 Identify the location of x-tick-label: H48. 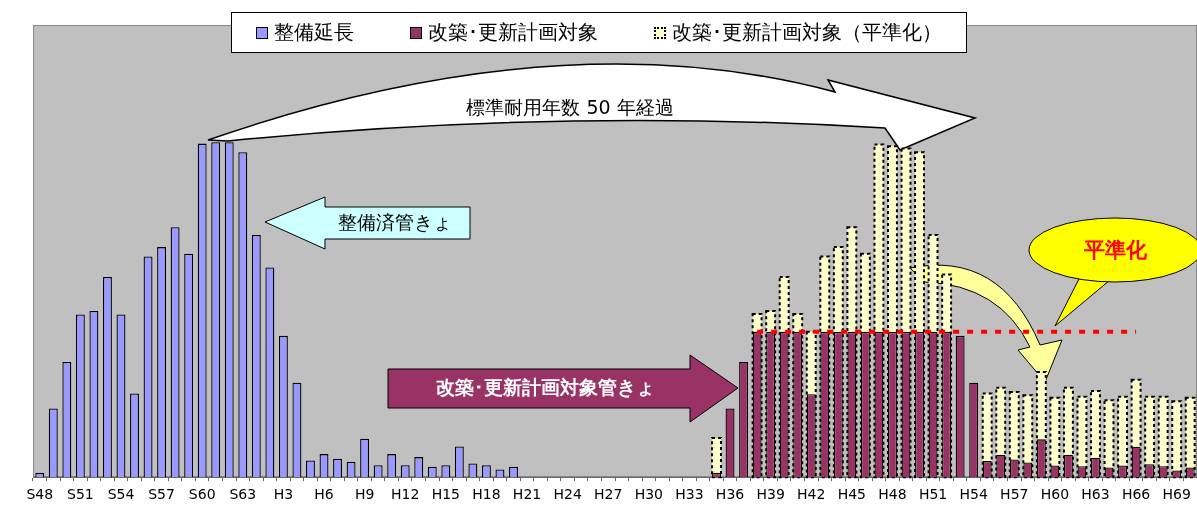
(892, 494).